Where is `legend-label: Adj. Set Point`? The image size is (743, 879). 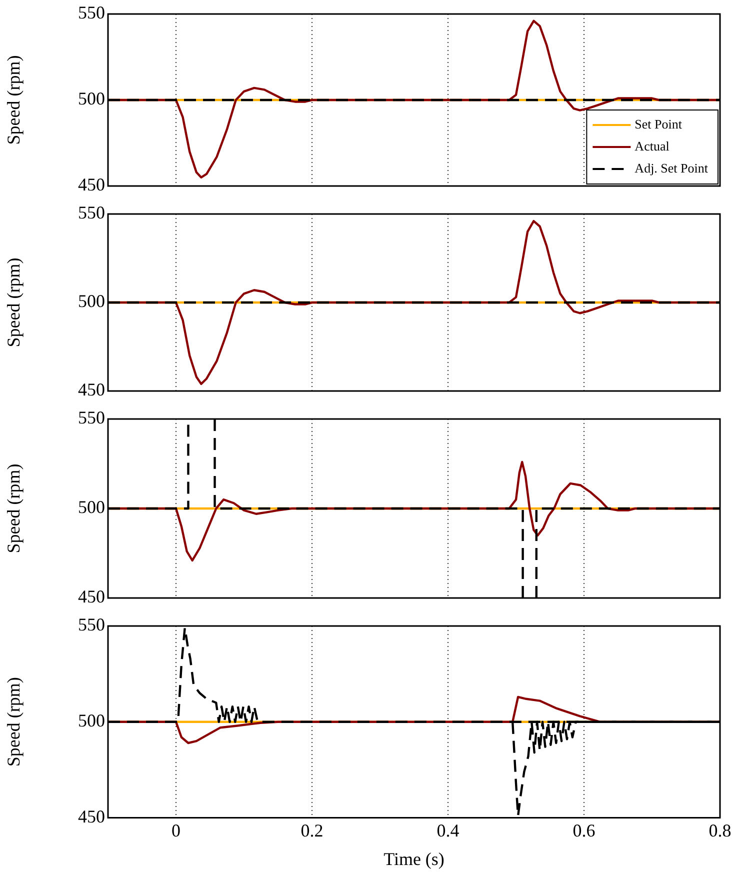
legend-label: Adj. Set Point is located at coordinates (671, 168).